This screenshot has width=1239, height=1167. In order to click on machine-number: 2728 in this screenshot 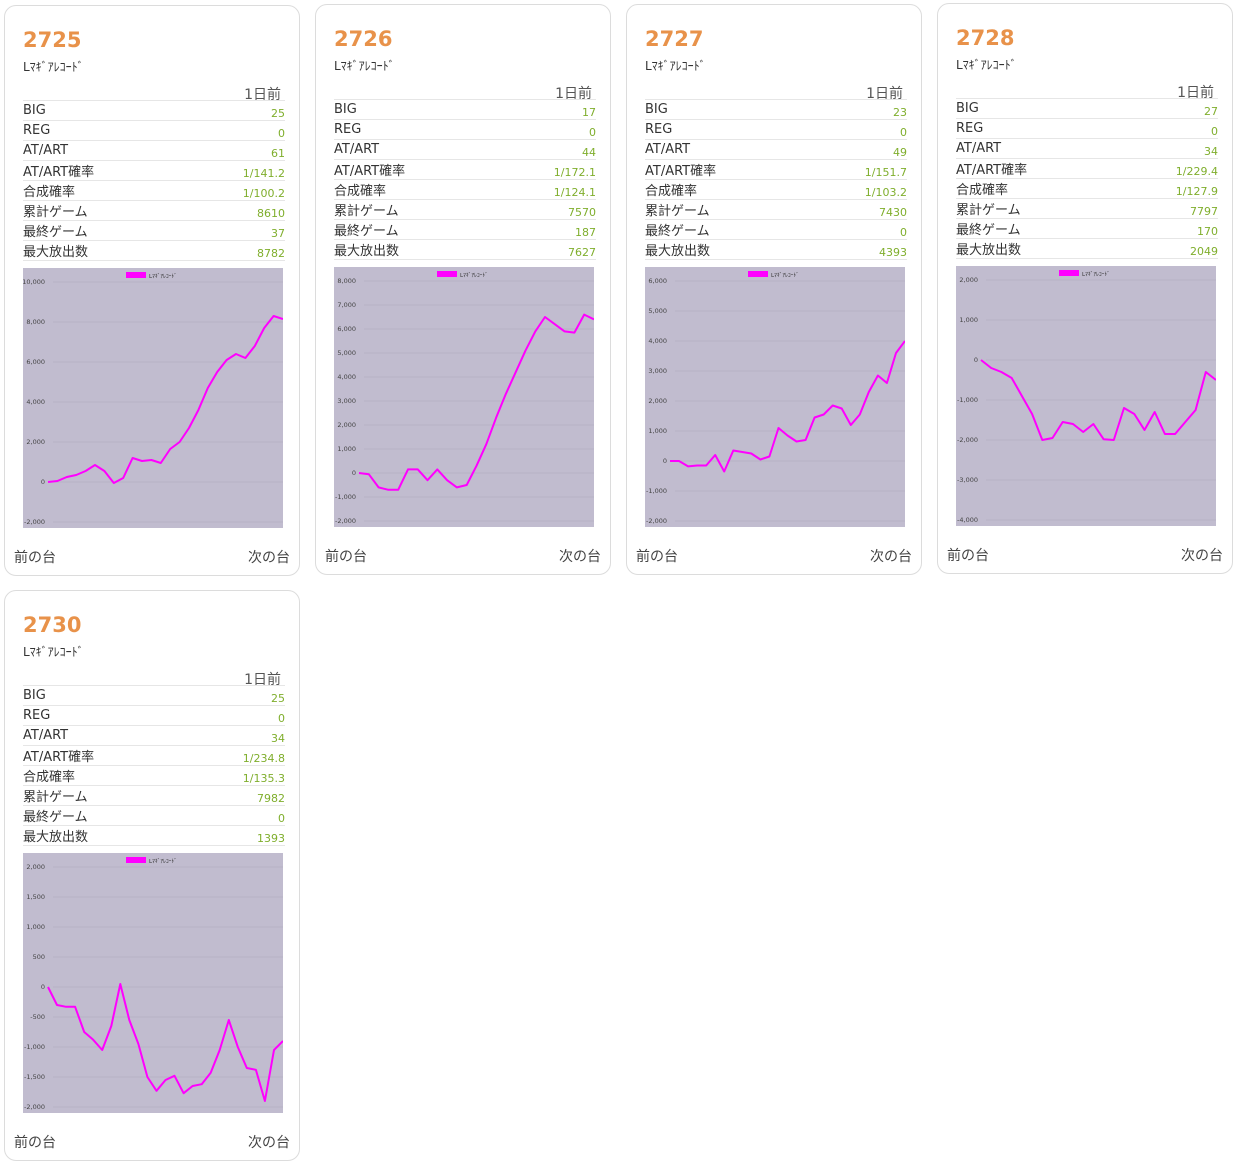, I will do `click(985, 38)`.